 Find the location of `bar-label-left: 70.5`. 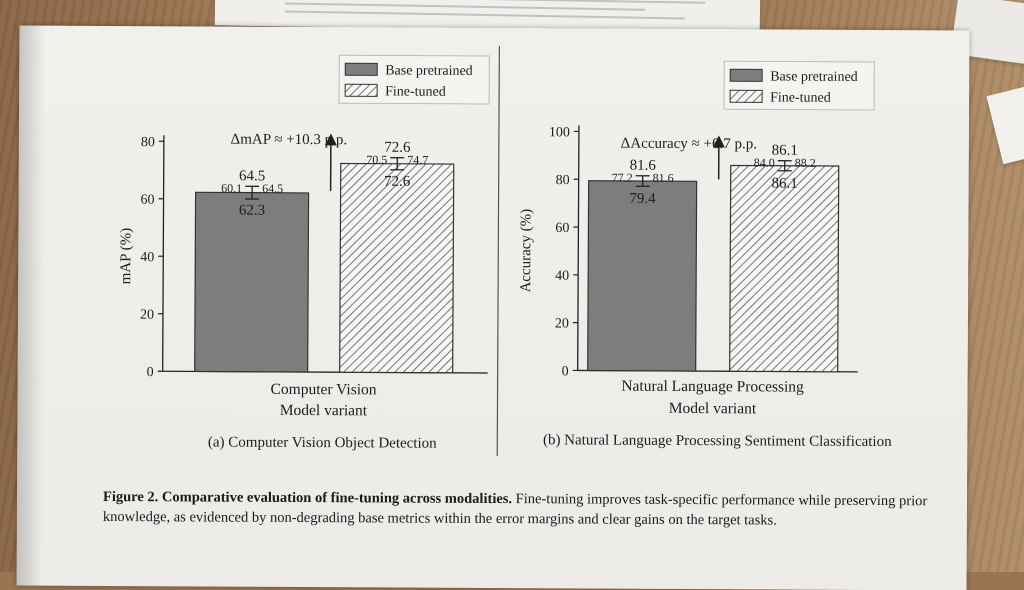

bar-label-left: 70.5 is located at coordinates (376, 160).